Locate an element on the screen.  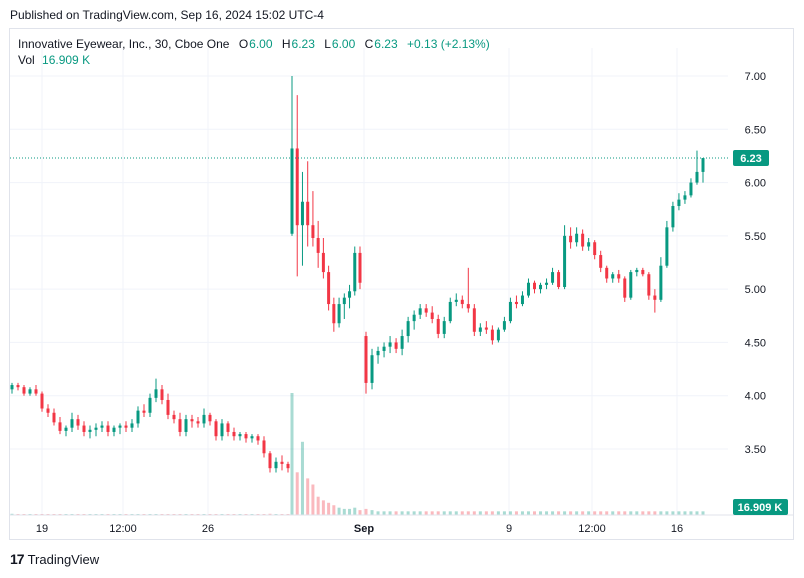
y-axis: 3.50 4.00 4.50 5.00 5.50 6.00 6.50 7.00 is located at coordinates (755, 263).